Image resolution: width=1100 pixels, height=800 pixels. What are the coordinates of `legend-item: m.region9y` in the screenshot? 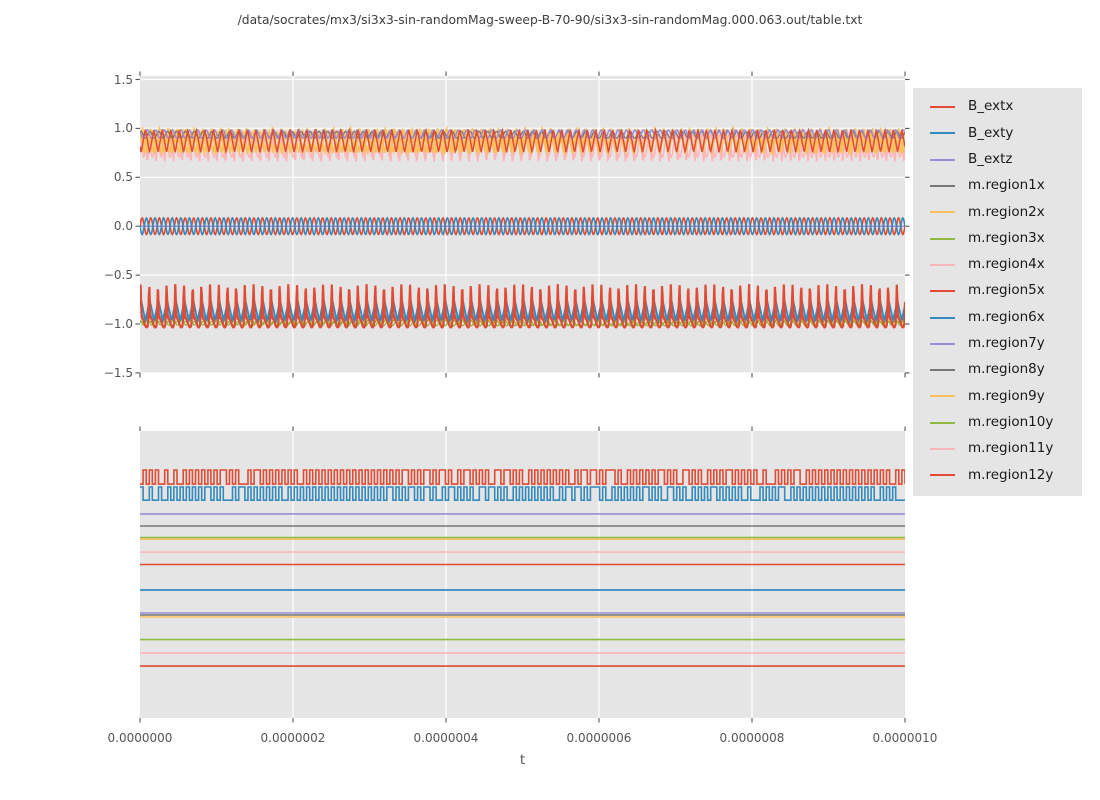 It's located at (1006, 396).